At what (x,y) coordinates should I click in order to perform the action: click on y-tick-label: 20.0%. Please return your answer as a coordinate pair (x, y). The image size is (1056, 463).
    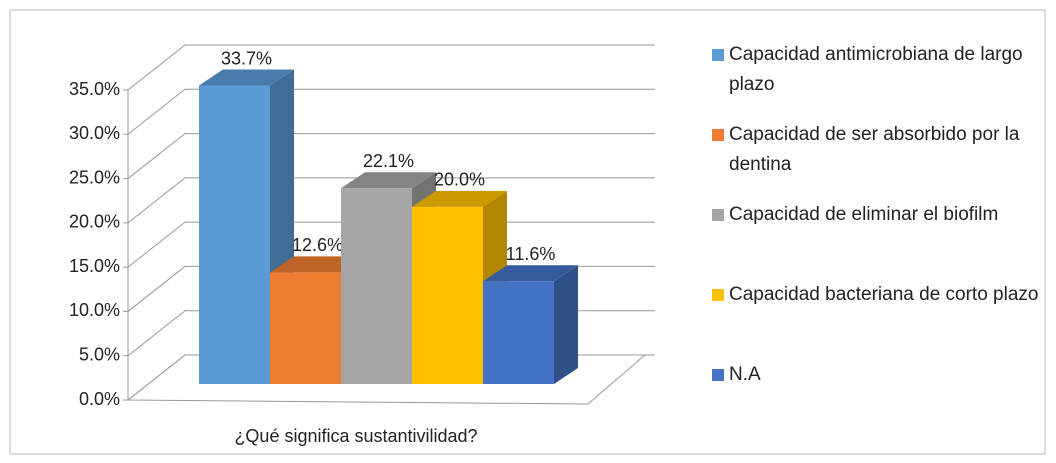
    Looking at the image, I should click on (94, 222).